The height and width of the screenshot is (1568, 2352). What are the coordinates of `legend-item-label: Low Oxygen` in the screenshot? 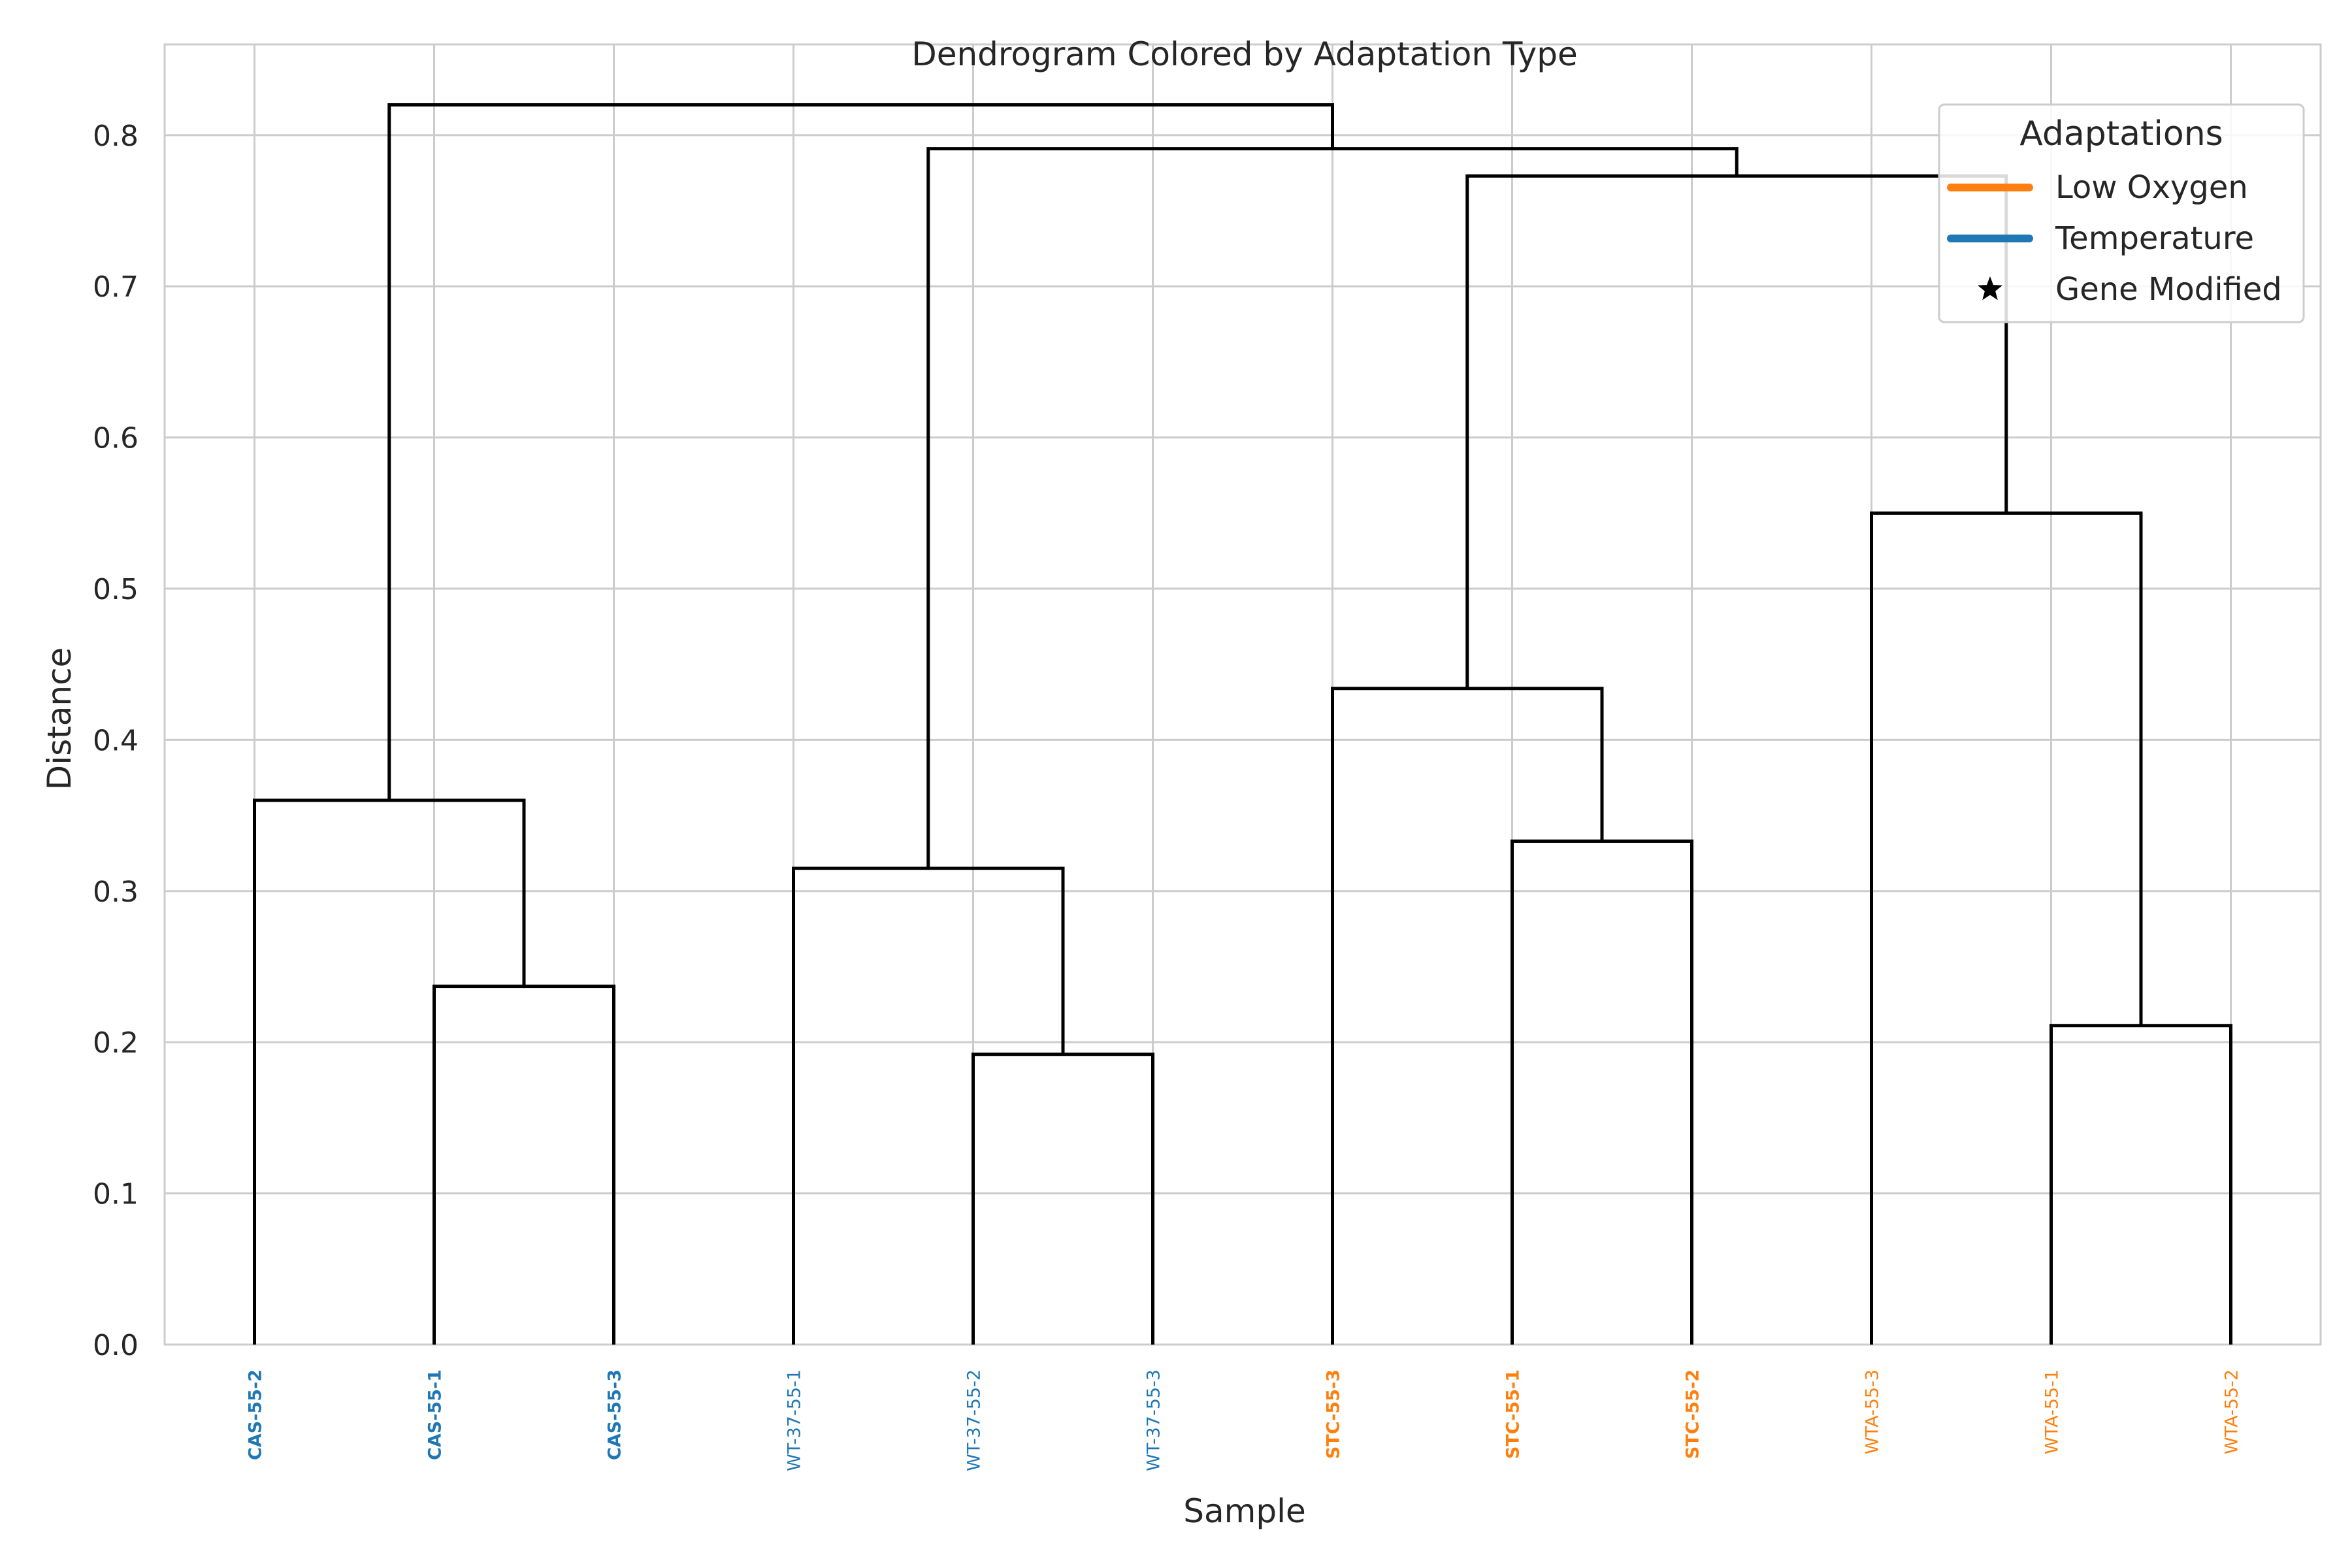 It's located at (2151, 187).